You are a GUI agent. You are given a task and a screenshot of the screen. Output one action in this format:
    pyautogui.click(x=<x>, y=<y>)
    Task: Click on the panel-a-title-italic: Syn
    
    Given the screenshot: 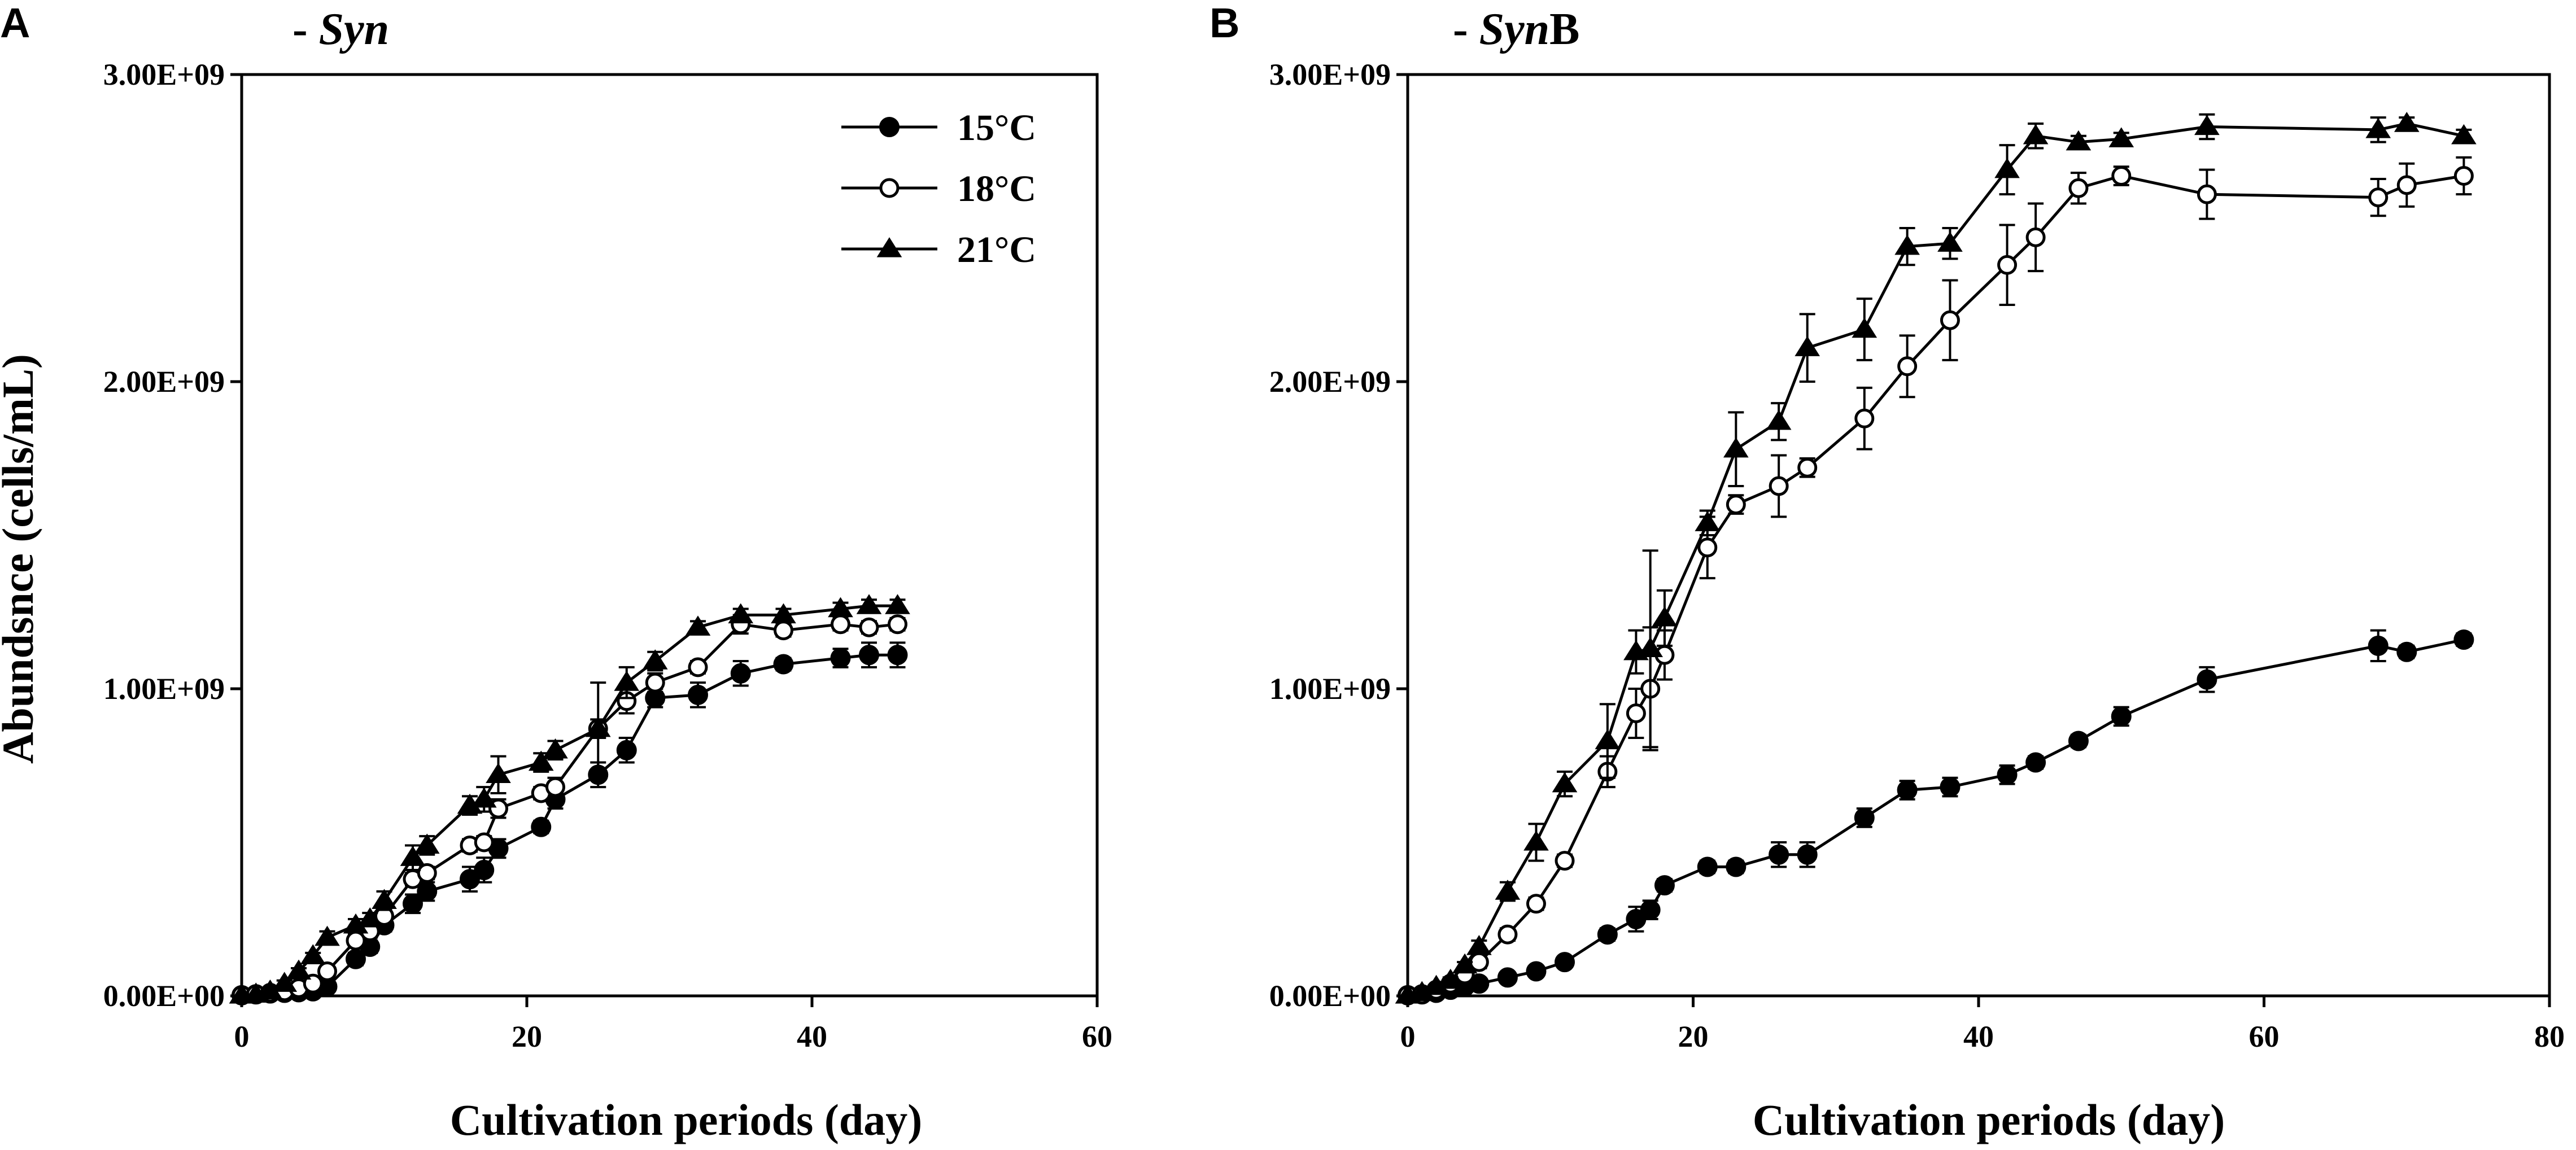 What is the action you would take?
    pyautogui.click(x=355, y=30)
    